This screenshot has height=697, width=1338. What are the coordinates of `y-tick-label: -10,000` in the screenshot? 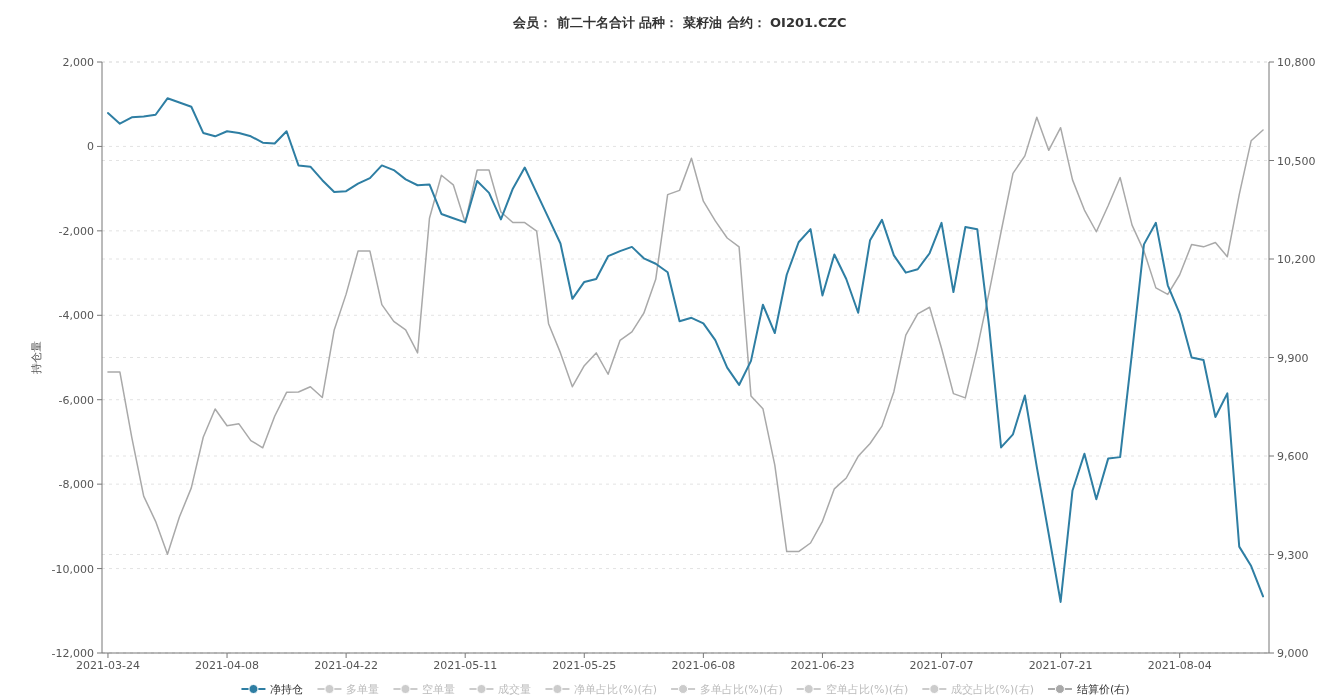 It's located at (72, 569).